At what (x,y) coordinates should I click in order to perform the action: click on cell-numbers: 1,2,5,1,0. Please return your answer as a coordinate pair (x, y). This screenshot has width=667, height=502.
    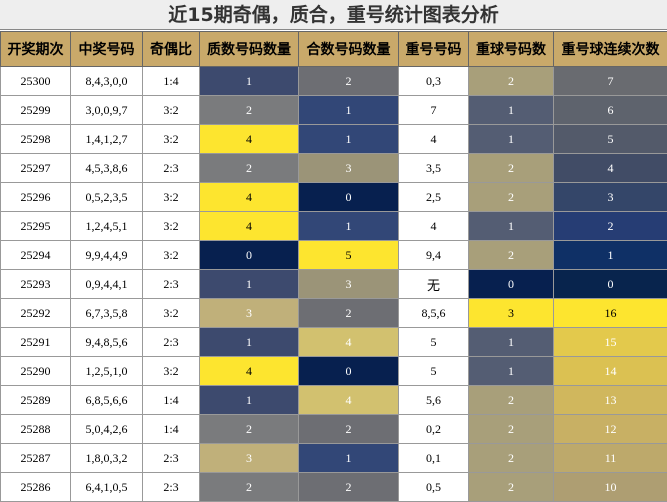
    Looking at the image, I should click on (107, 371).